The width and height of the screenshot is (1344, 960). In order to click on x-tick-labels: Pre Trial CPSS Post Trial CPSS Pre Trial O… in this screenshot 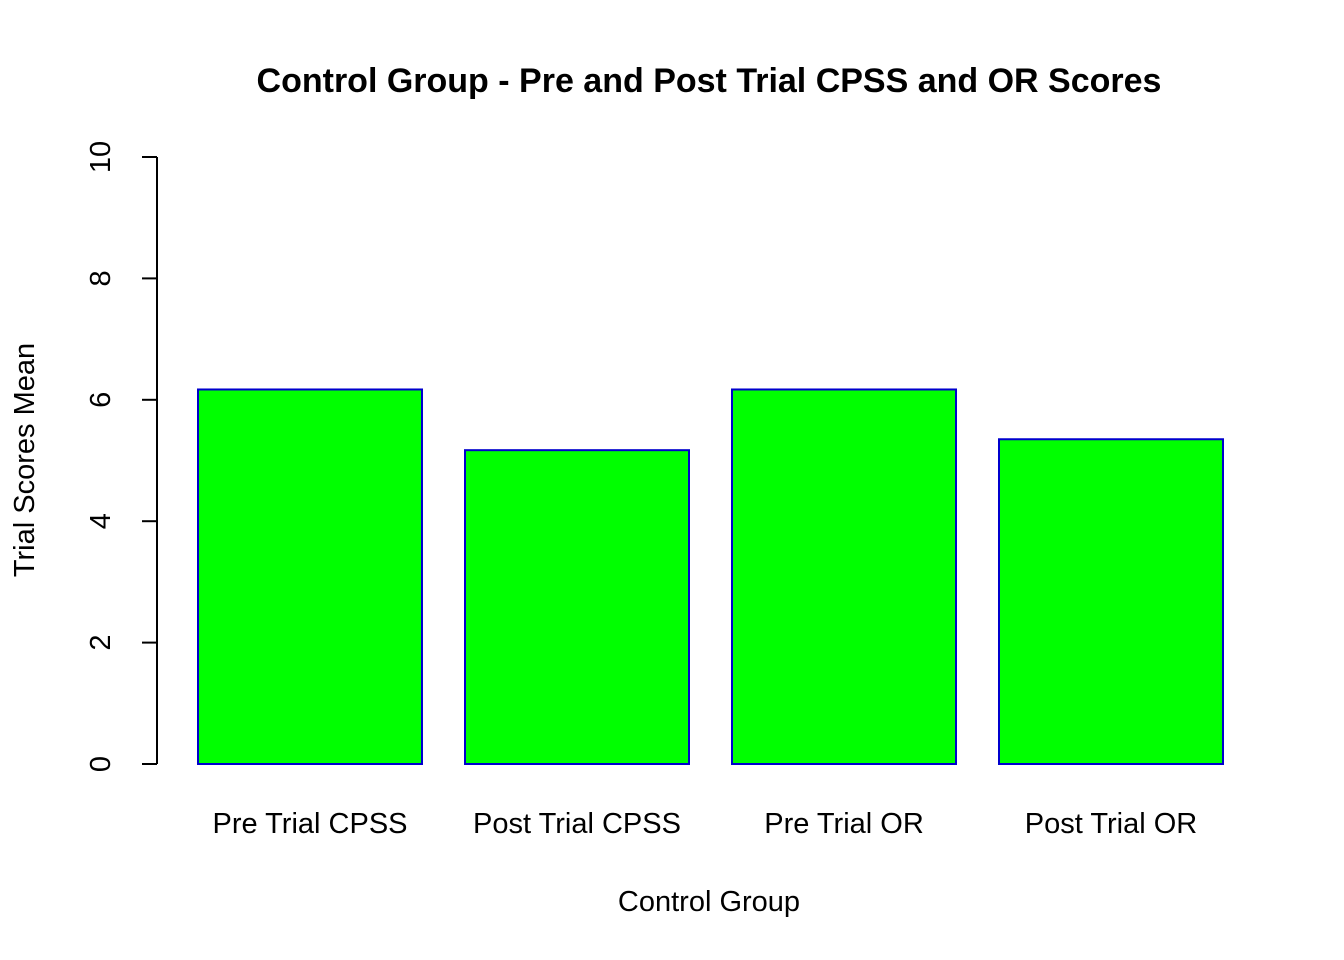, I will do `click(705, 824)`.